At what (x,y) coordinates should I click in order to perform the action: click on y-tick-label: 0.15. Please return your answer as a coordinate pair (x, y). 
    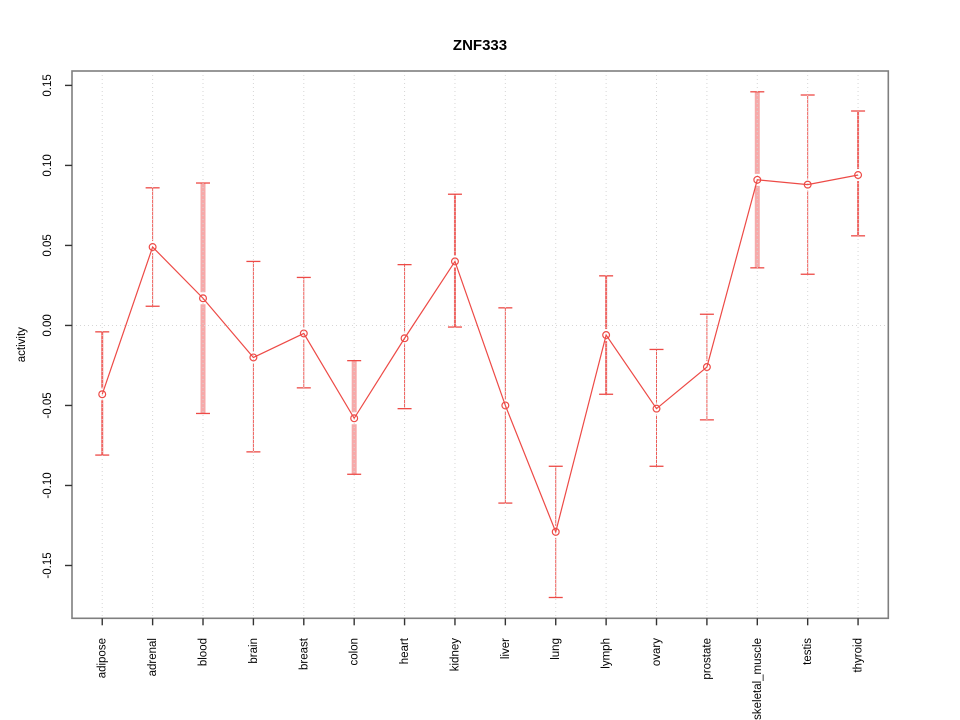
    Looking at the image, I should click on (48, 85).